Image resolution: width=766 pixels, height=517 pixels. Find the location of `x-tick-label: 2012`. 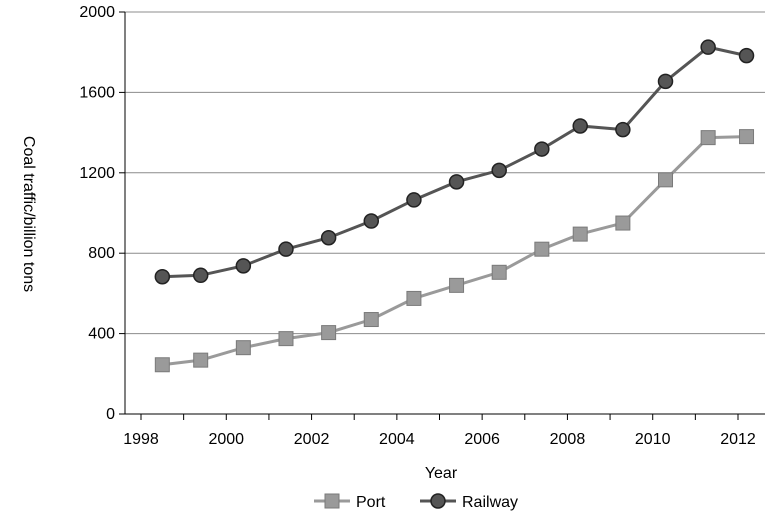

x-tick-label: 2012 is located at coordinates (738, 439).